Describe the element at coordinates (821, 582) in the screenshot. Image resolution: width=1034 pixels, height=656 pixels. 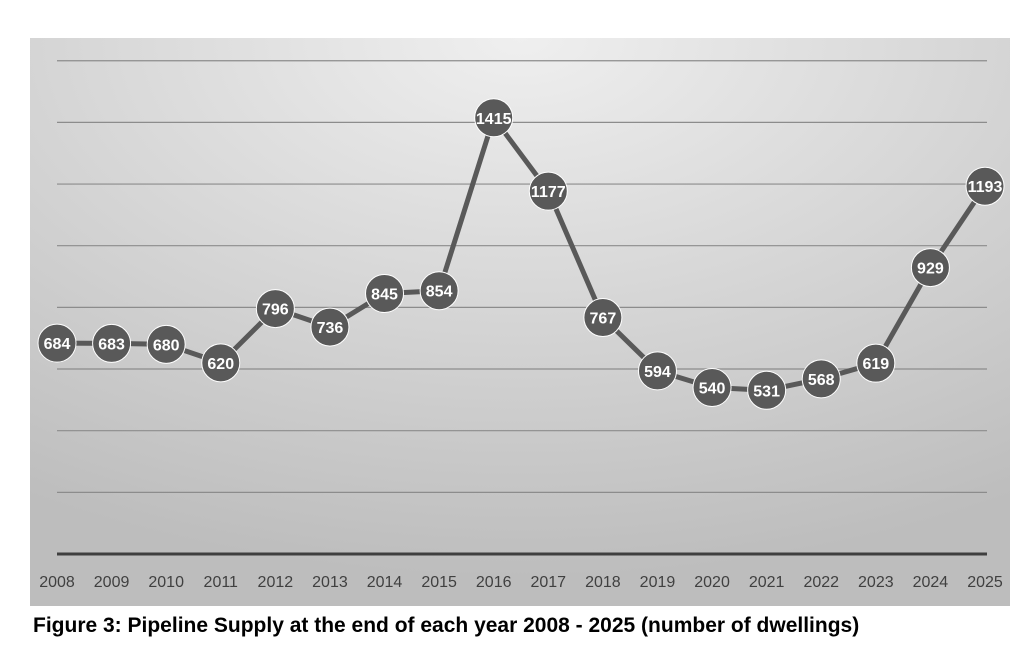
I see `x-tick-2022: 2022` at that location.